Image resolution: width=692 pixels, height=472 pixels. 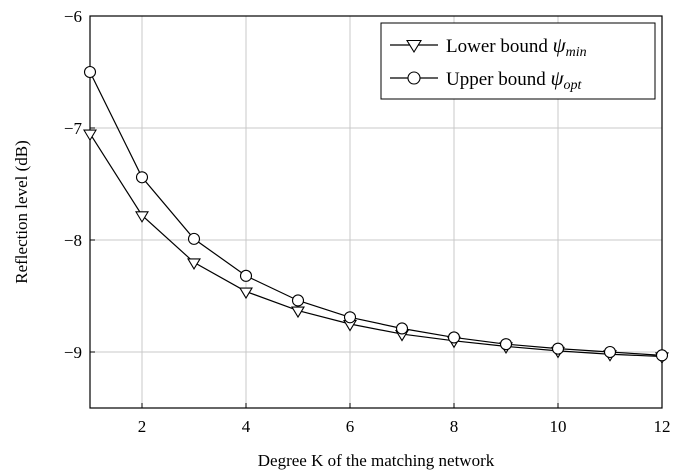 What do you see at coordinates (246, 426) in the screenshot?
I see `x-tick-label: 4` at bounding box center [246, 426].